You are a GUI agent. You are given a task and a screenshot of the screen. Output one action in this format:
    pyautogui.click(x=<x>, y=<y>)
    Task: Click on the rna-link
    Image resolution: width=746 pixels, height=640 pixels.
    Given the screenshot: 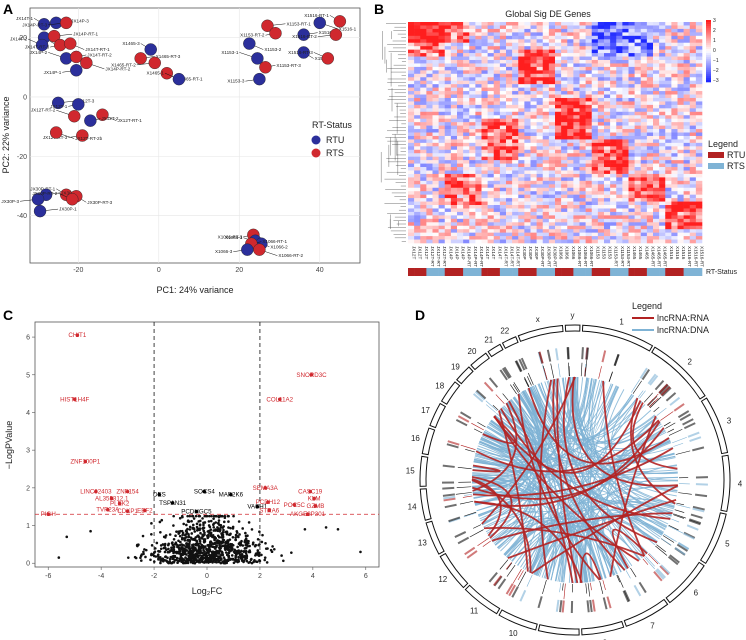 What is the action you would take?
    pyautogui.click(x=598, y=426)
    